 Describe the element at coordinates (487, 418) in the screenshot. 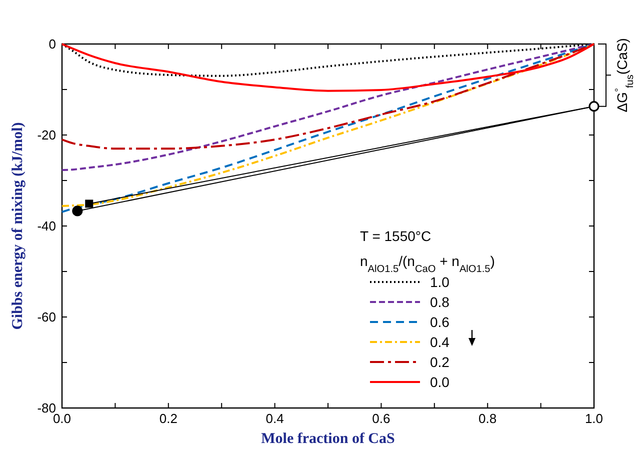

I see `x-tick-label: 0.8` at that location.